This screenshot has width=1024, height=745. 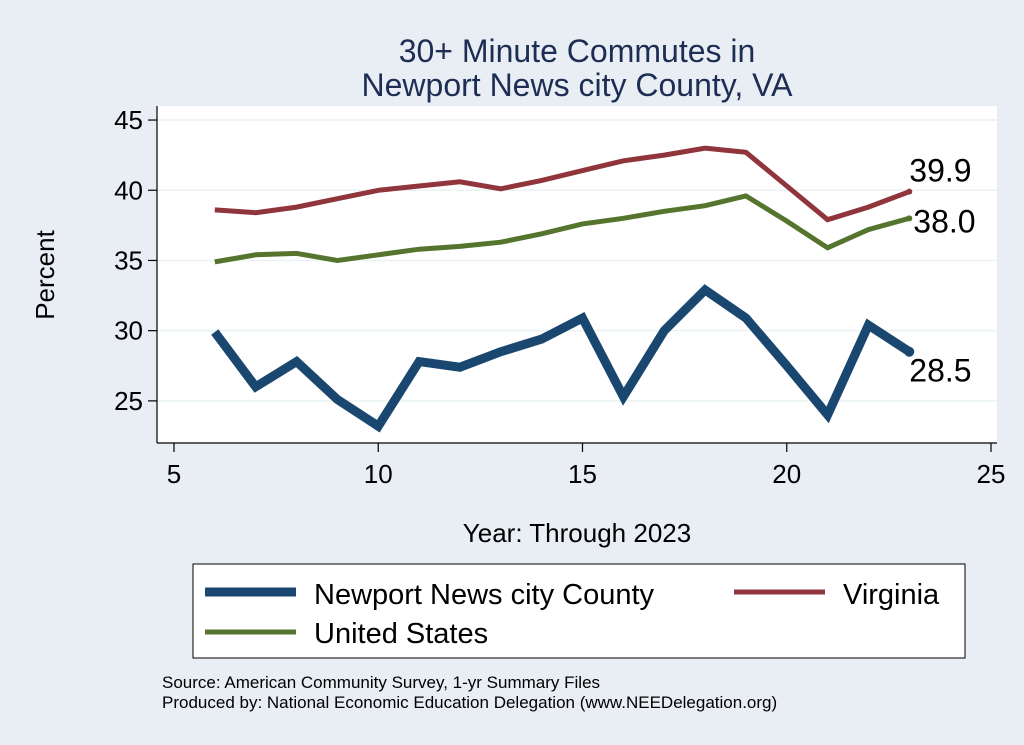 What do you see at coordinates (484, 595) in the screenshot?
I see `legend-label-newport-news: Newport News city County` at bounding box center [484, 595].